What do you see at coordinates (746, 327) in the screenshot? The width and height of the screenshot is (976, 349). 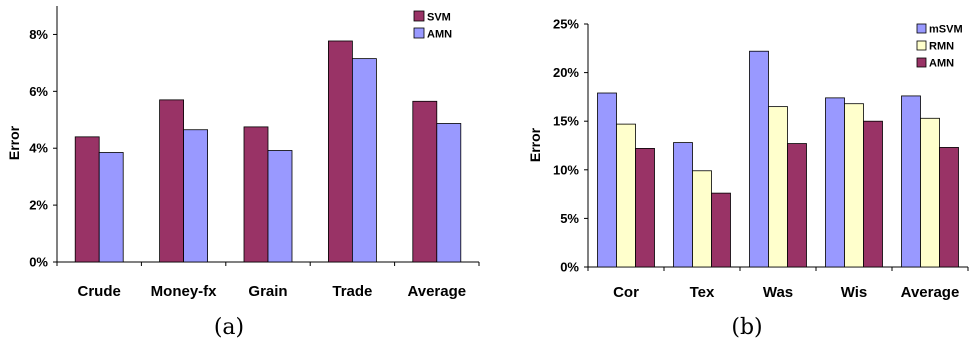 I see `caption-b: (b)` at bounding box center [746, 327].